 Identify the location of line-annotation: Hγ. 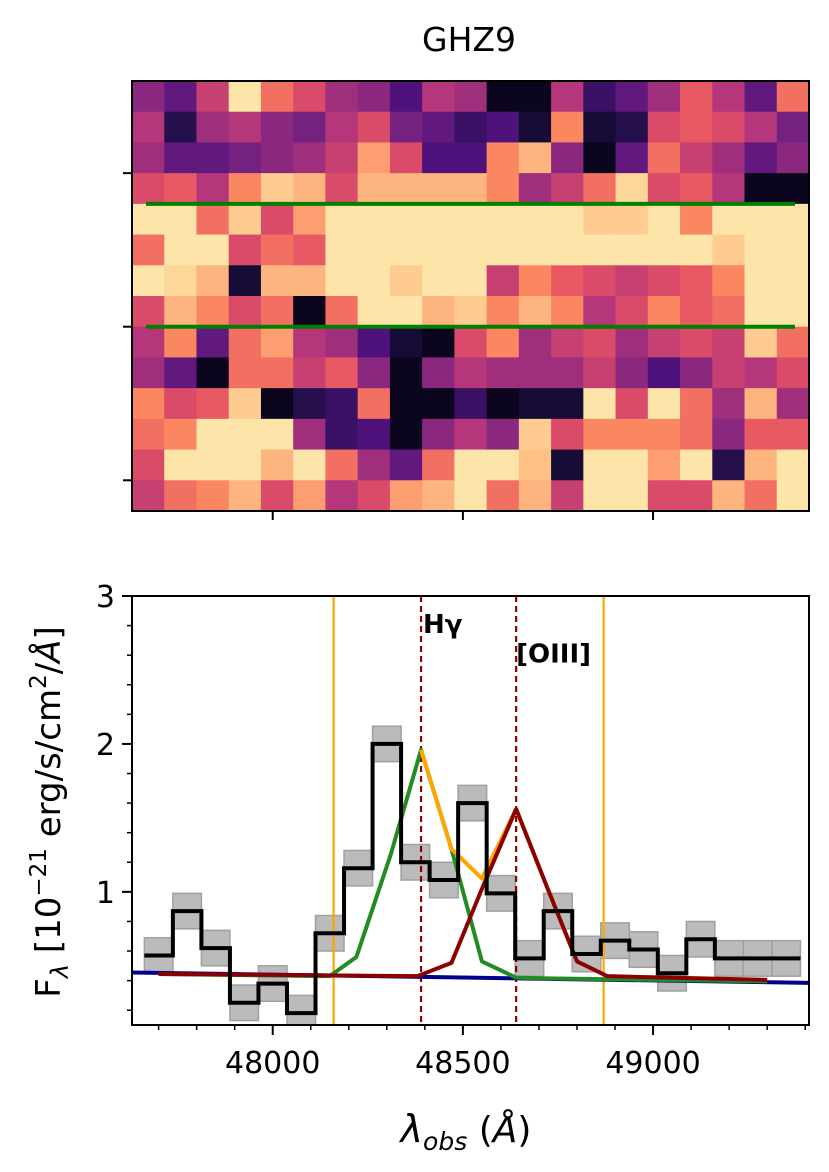
(443, 625).